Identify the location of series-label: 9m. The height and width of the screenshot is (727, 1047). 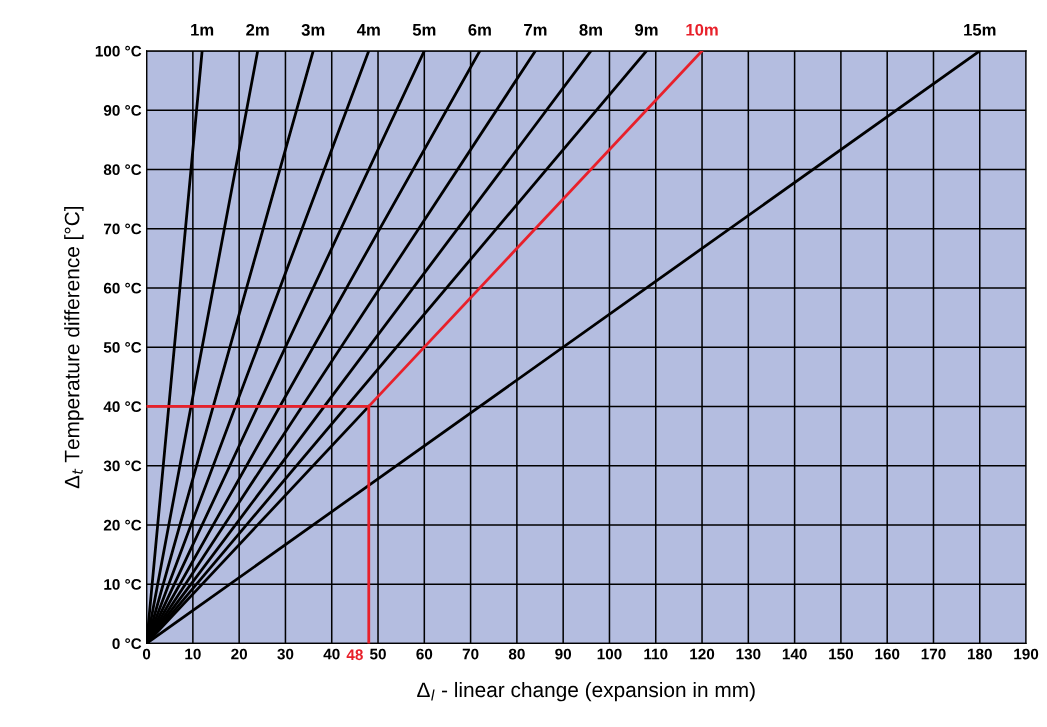
(646, 29).